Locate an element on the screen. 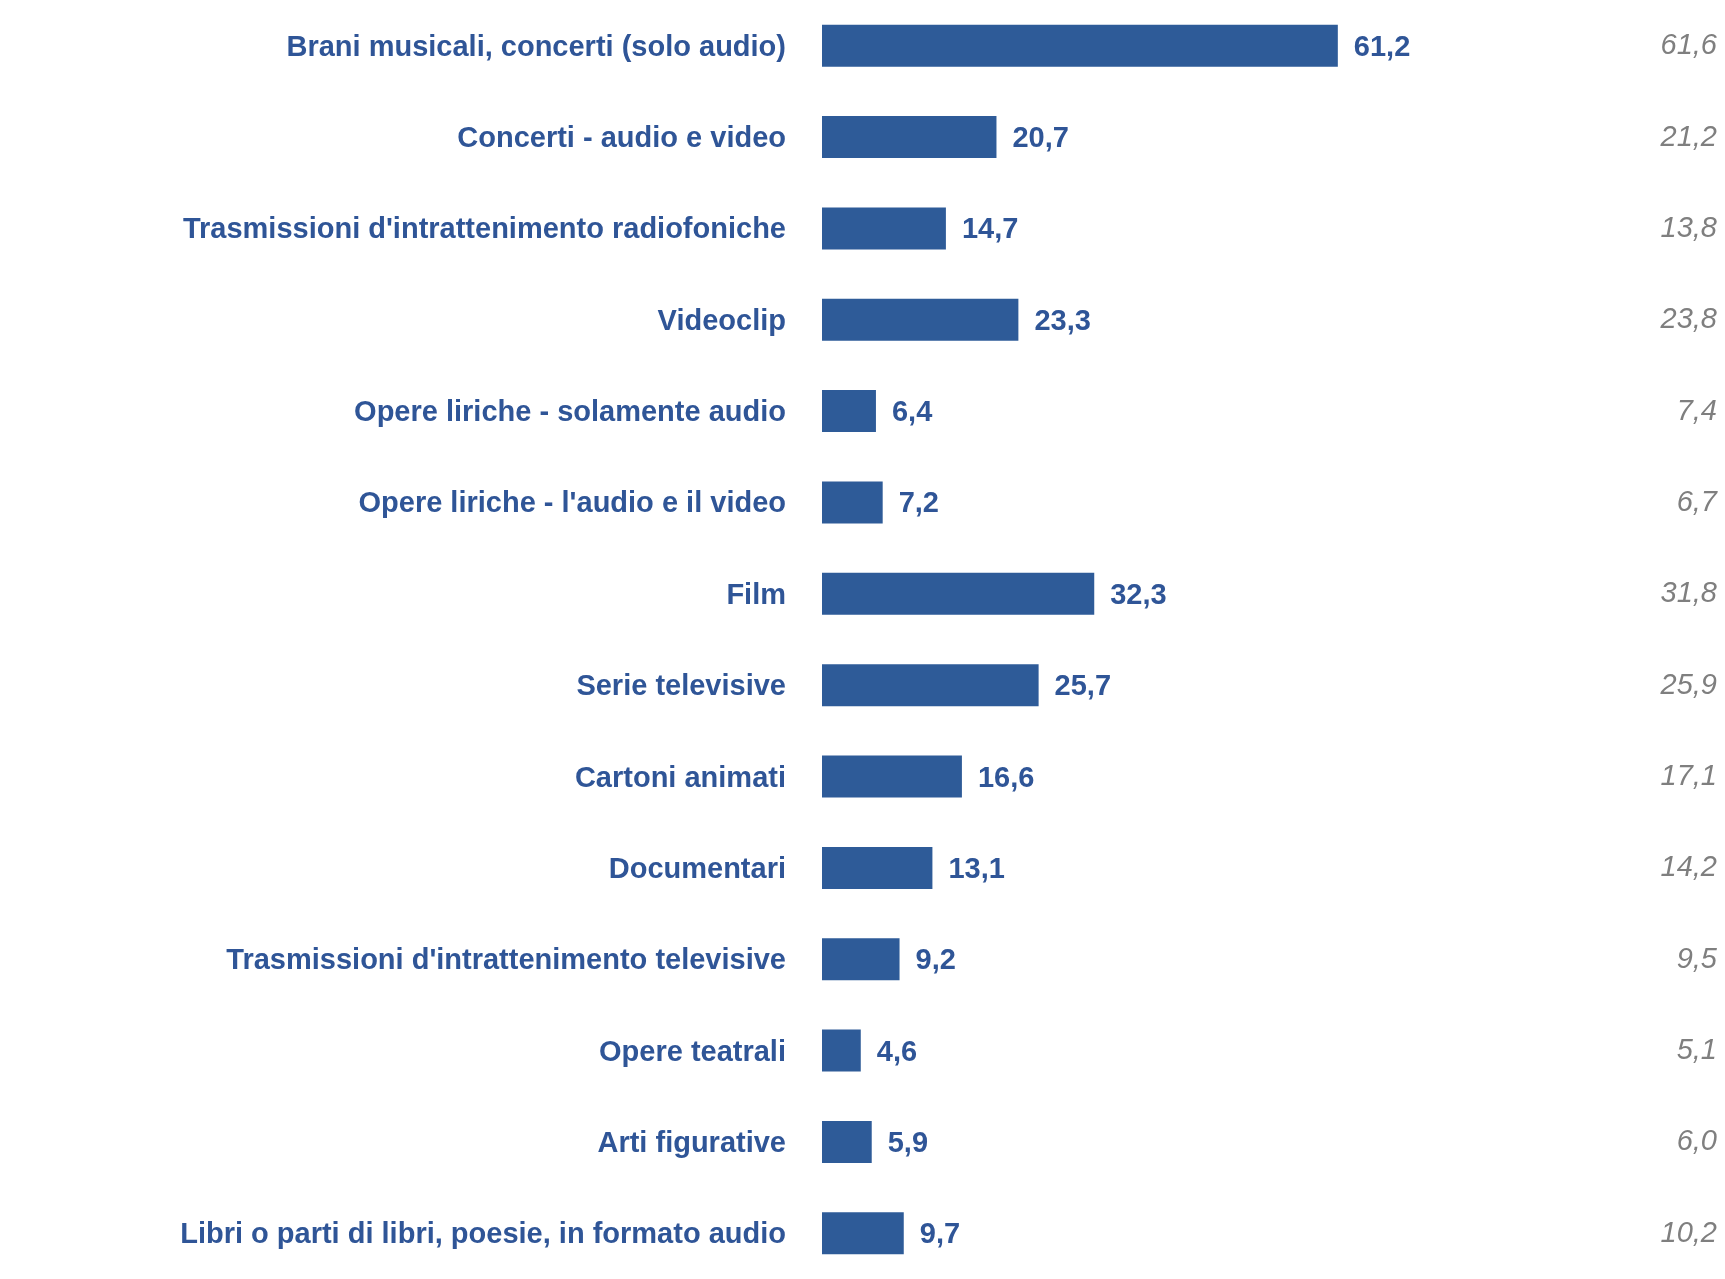 The width and height of the screenshot is (1725, 1279). text: 21,2 is located at coordinates (1688, 135).